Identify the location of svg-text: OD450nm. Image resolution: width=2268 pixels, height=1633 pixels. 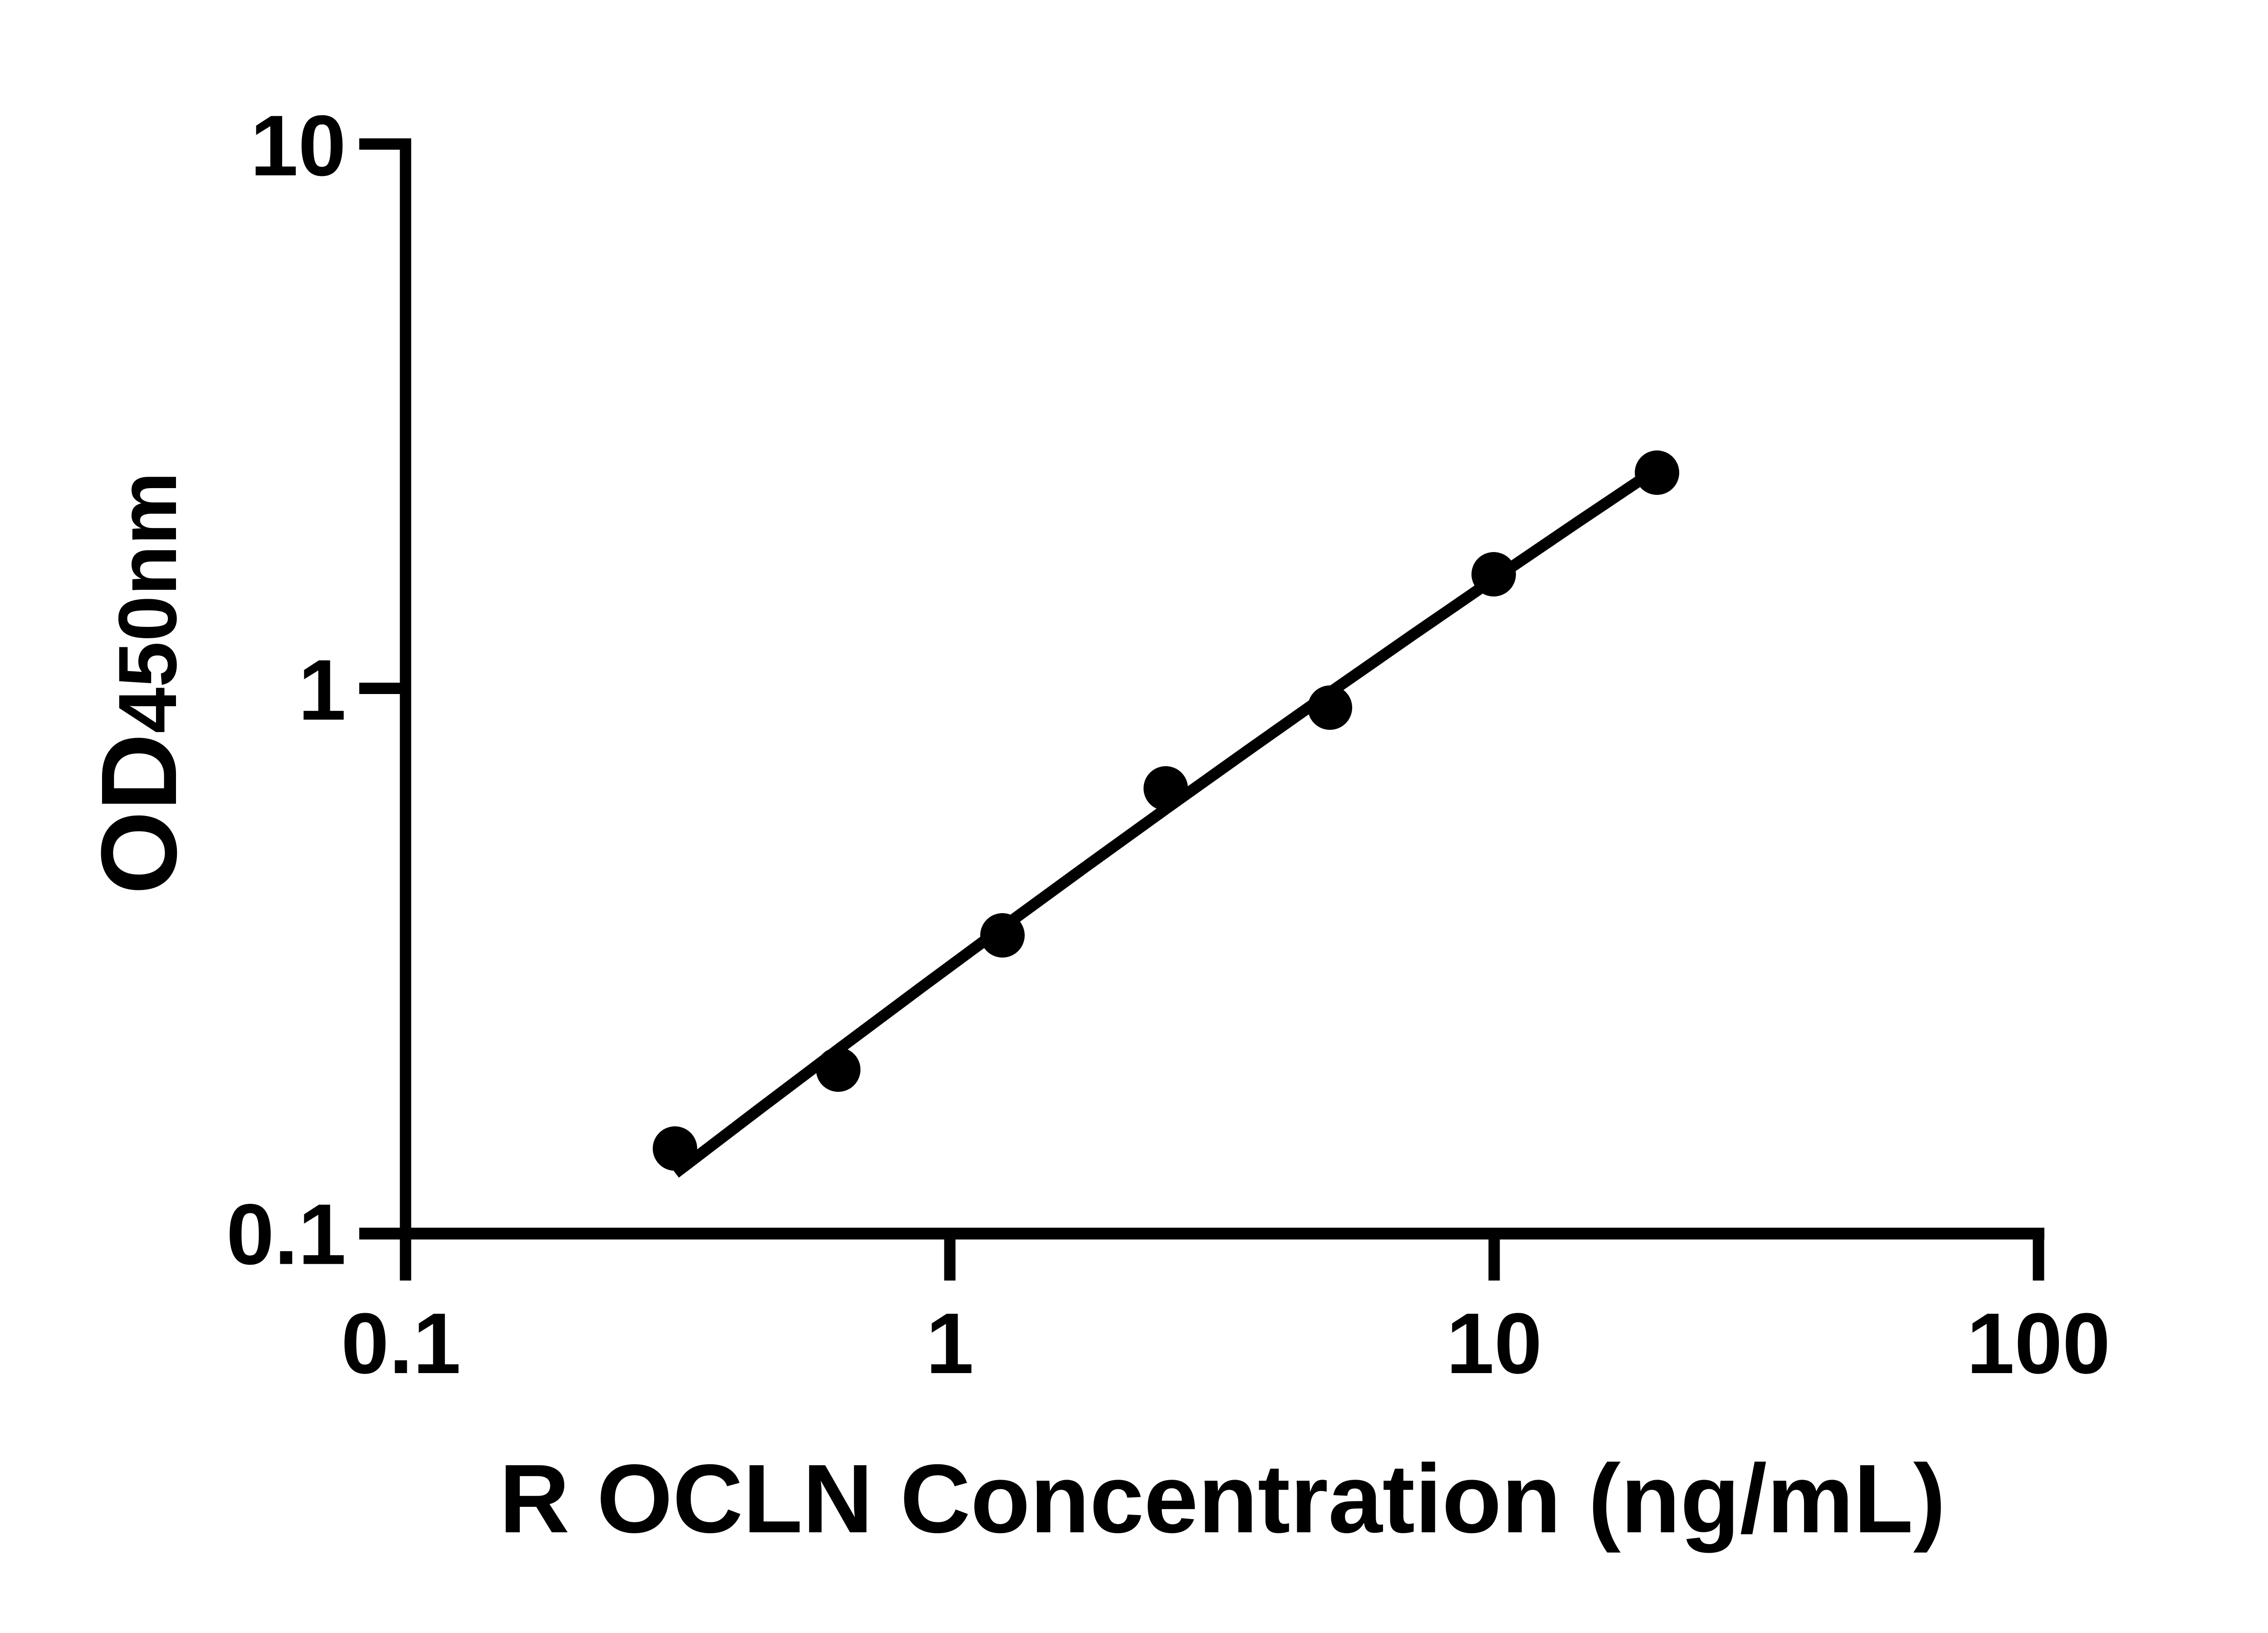
(139, 683).